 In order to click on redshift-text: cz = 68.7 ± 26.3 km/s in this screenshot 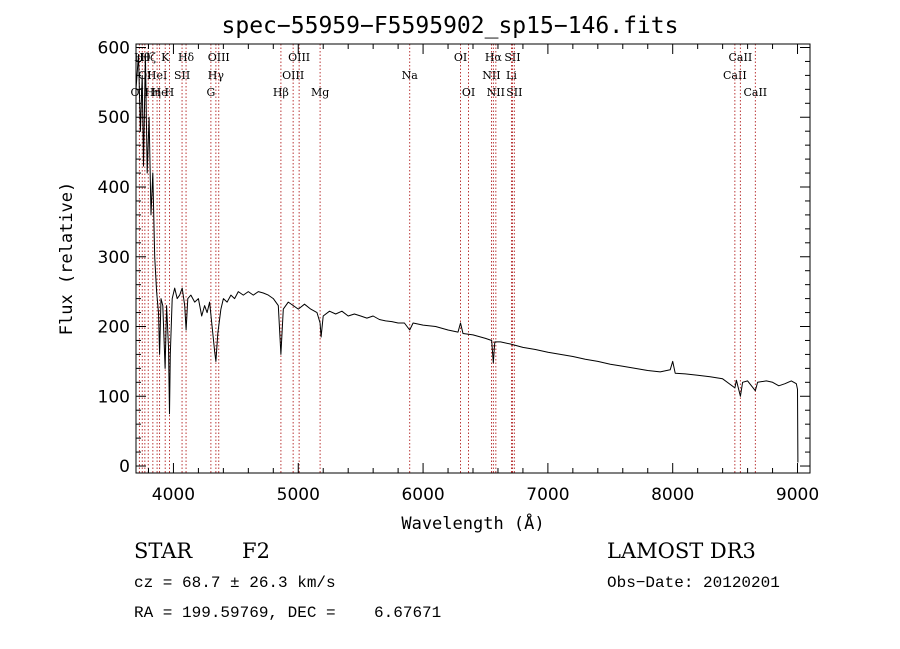, I will do `click(235, 583)`.